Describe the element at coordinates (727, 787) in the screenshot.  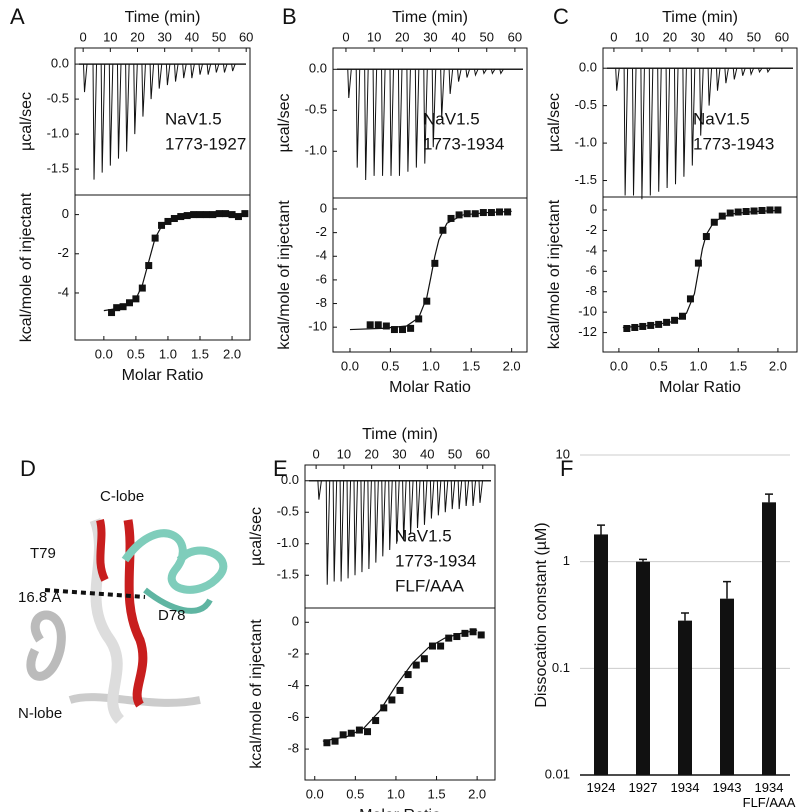
I see `x-tick-label: 1943` at that location.